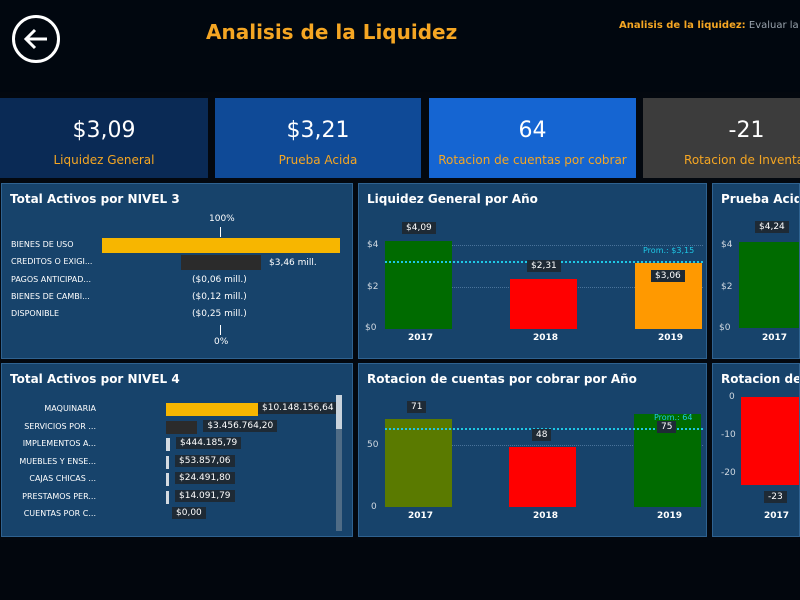  I want to click on panel-title: Total Activos por NIVEL 4, so click(95, 379).